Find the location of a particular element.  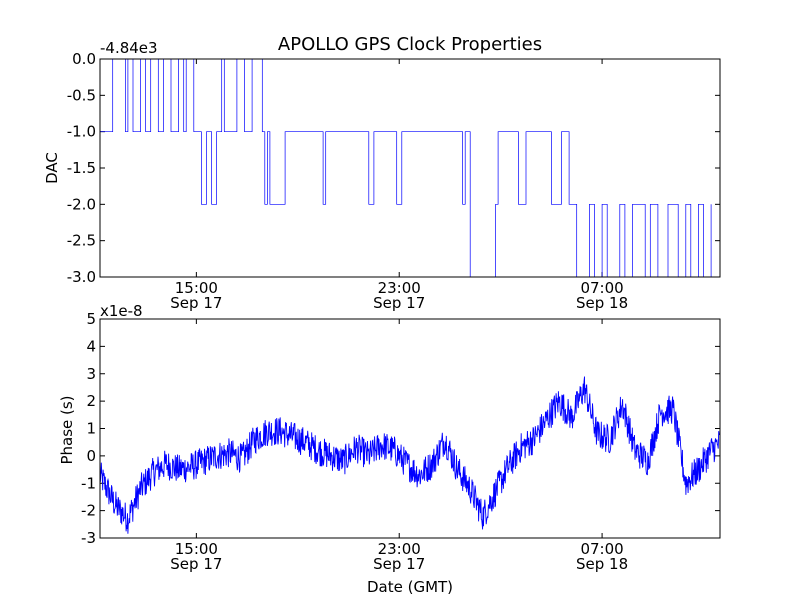

phase-y-tick-label: 3 is located at coordinates (91, 374).